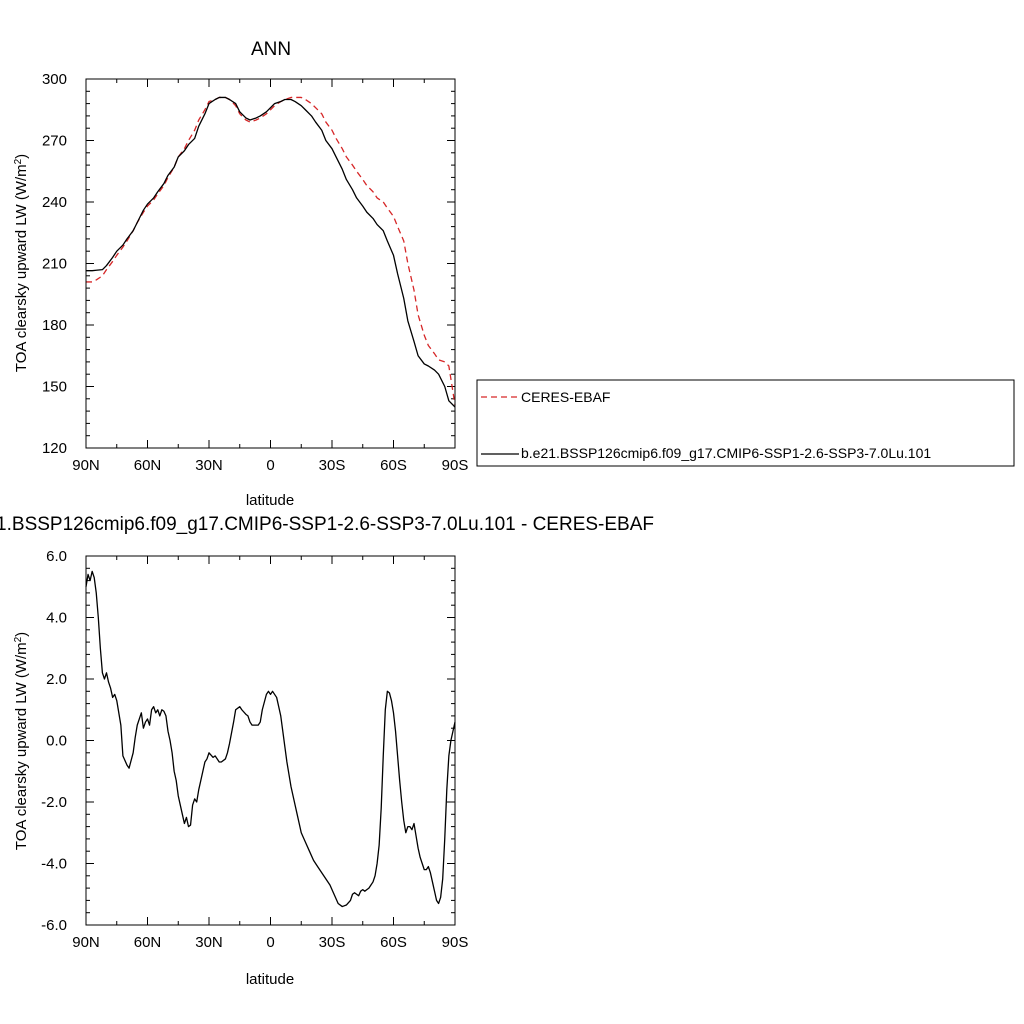  What do you see at coordinates (393, 942) in the screenshot?
I see `bottom-x-tick-label: 60S` at bounding box center [393, 942].